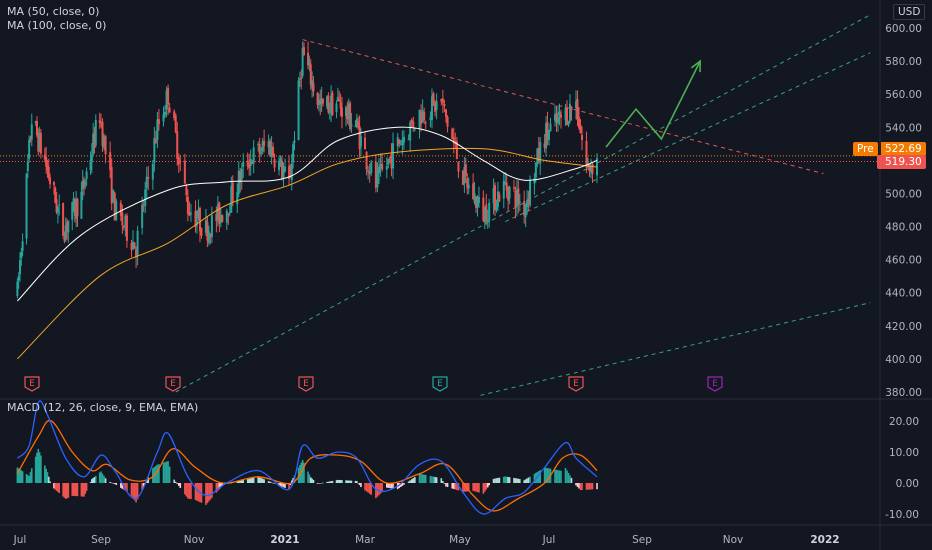 The height and width of the screenshot is (550, 932). I want to click on time-tick-label: 2022, so click(824, 540).